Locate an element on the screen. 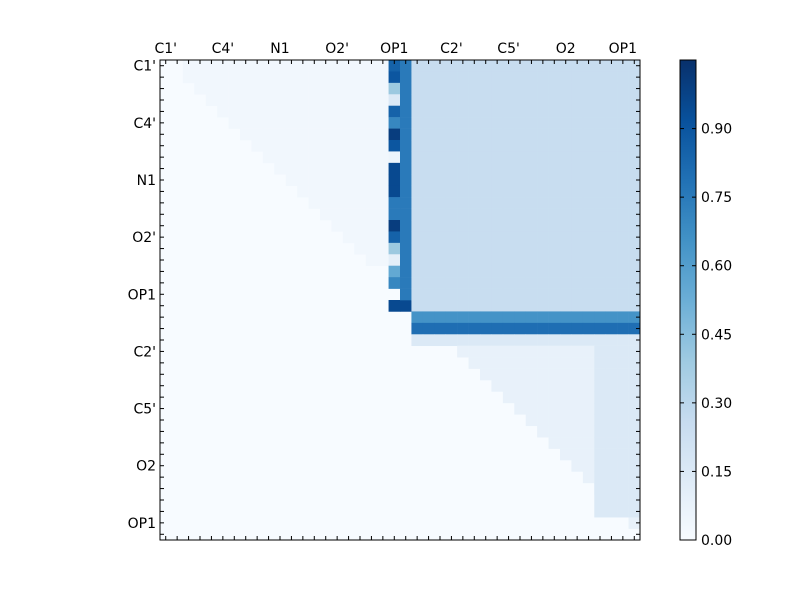  y-tick-label: C5' is located at coordinates (144, 410).